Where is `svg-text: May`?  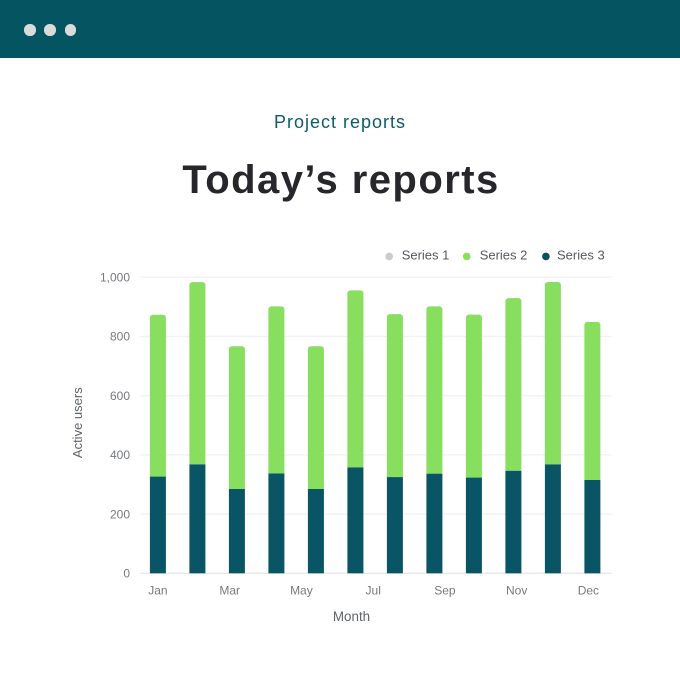
svg-text: May is located at coordinates (301, 591).